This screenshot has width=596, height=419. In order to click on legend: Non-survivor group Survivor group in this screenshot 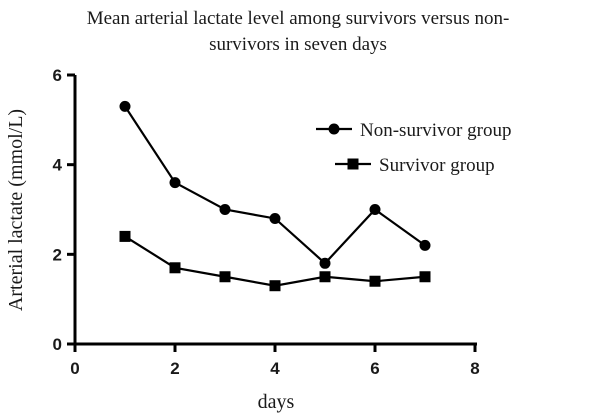, I will do `click(413, 148)`.